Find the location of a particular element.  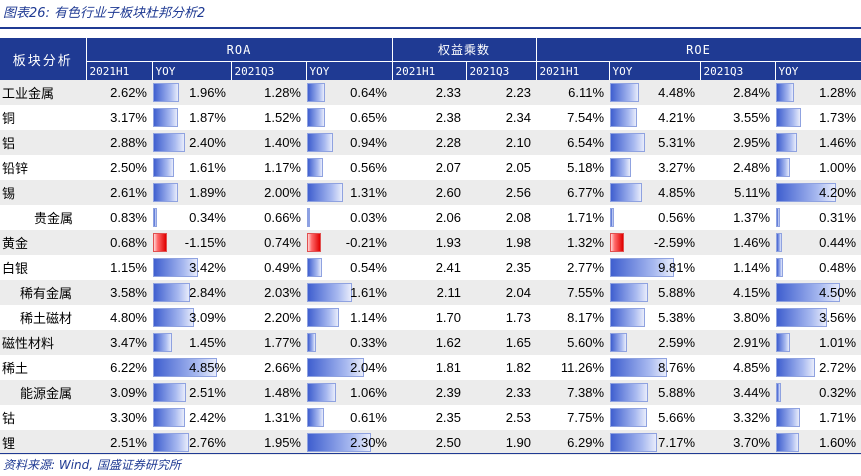

cell-roa-yoy2: 1.31% is located at coordinates (349, 192).